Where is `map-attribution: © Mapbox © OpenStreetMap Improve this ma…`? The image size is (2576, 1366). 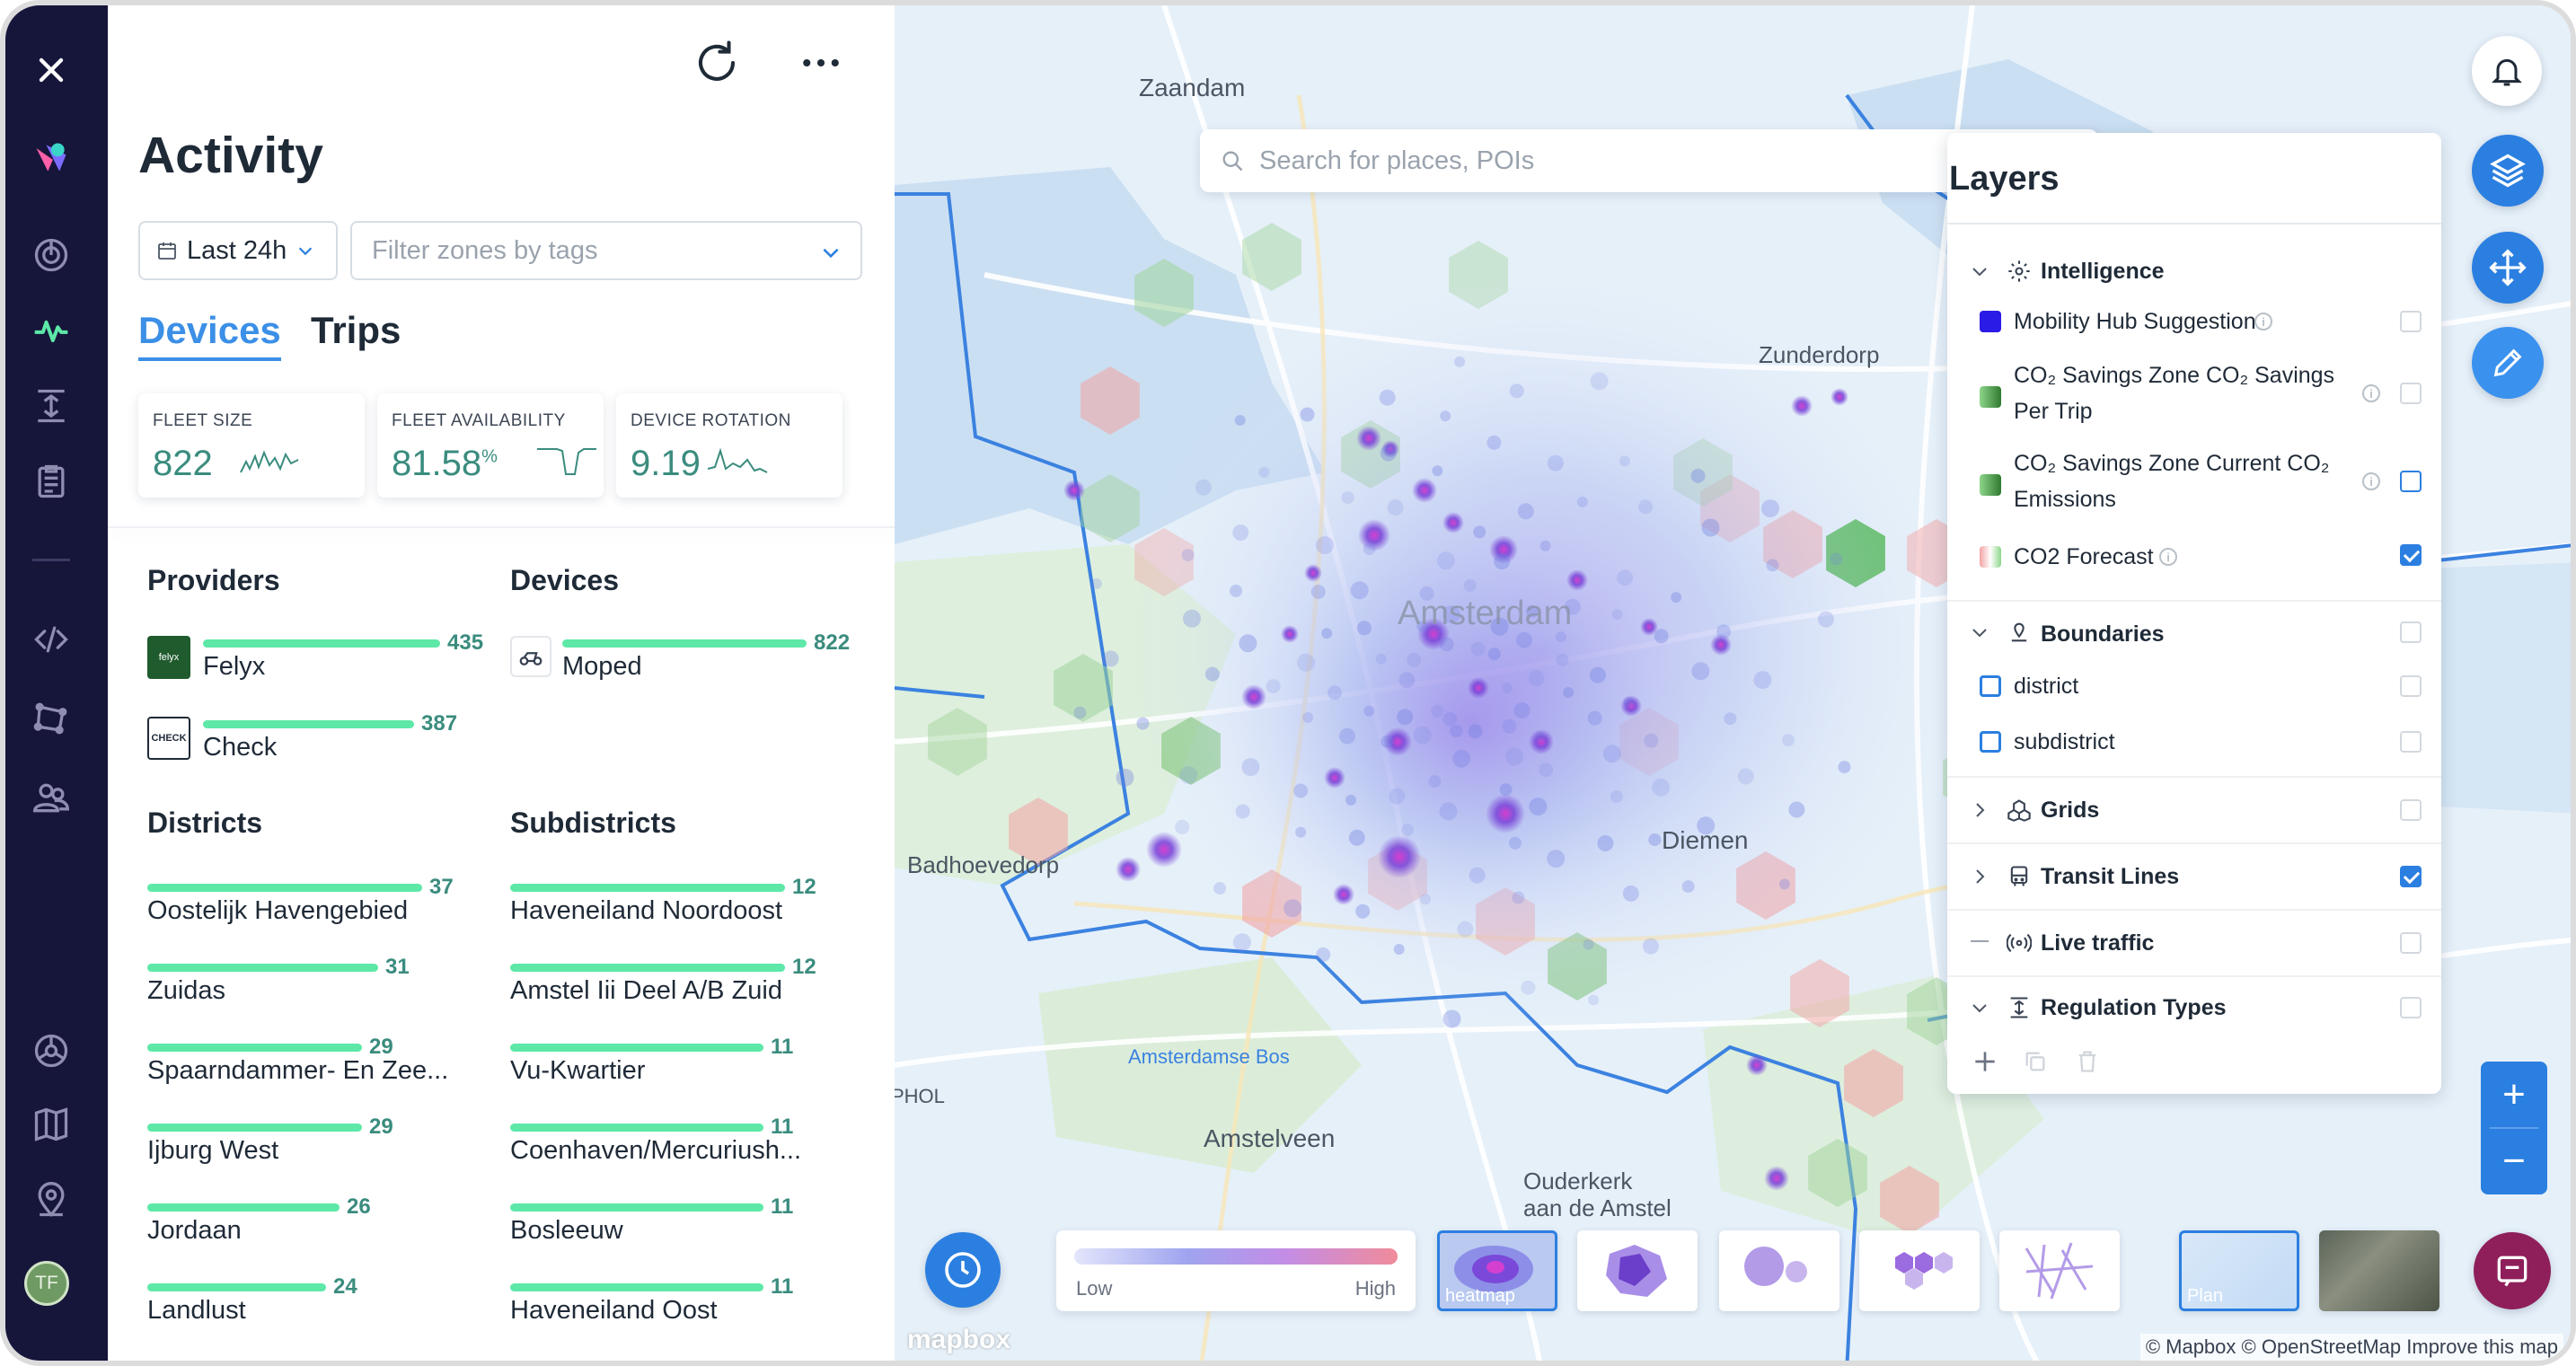
map-attribution: © Mapbox © OpenStreetMap Improve this ma… is located at coordinates (2351, 1347).